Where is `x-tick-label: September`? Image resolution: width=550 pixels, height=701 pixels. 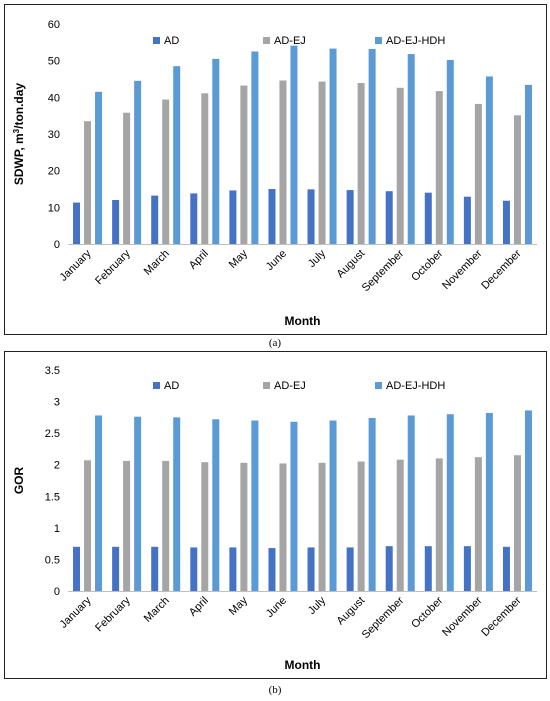 x-tick-label: September is located at coordinates (383, 270).